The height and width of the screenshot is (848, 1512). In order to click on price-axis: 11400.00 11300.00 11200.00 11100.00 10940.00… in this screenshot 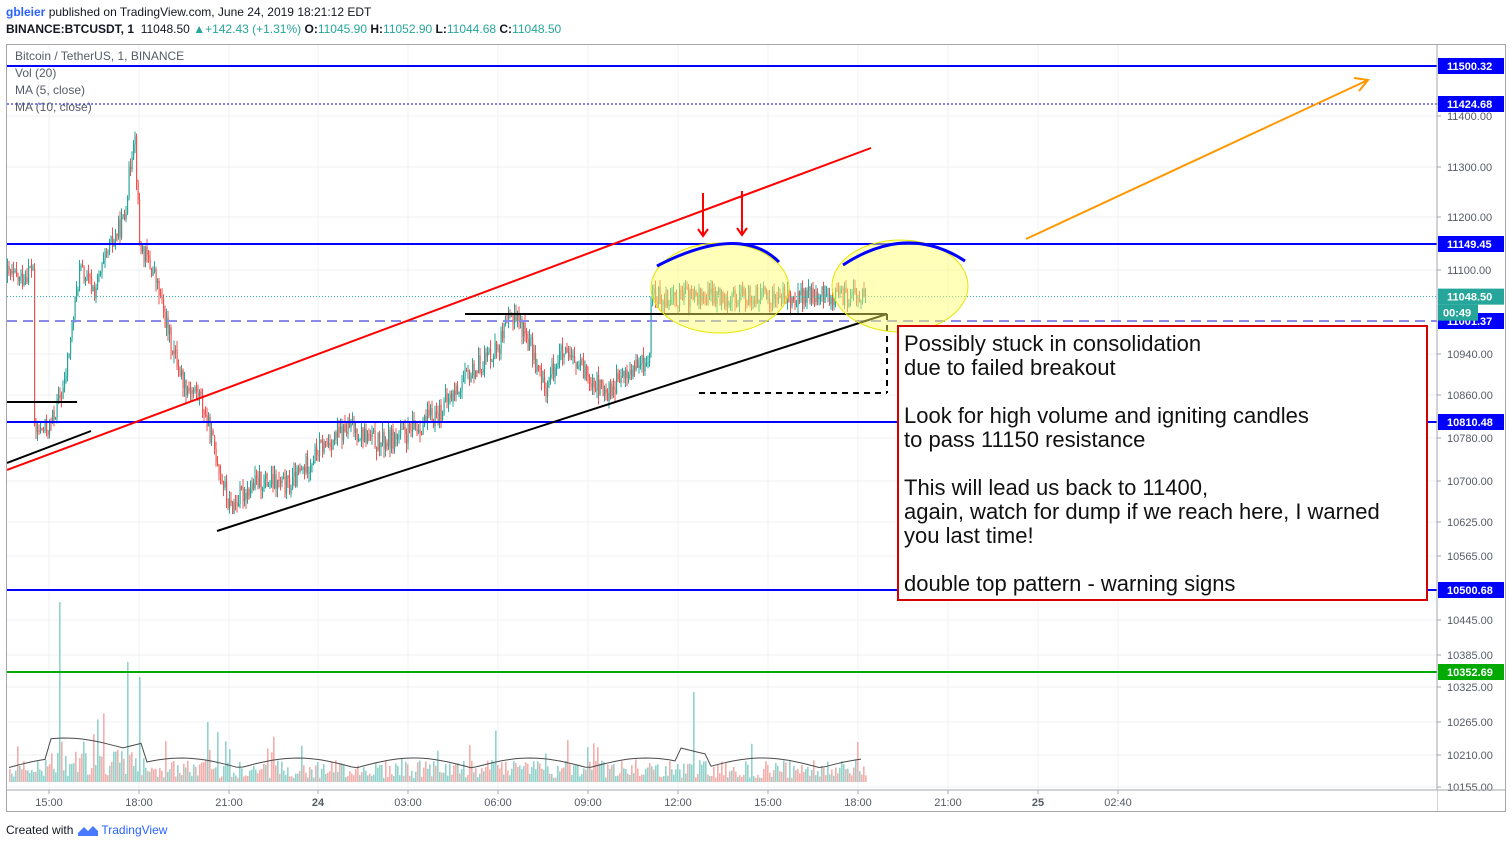, I will do `click(1470, 428)`.